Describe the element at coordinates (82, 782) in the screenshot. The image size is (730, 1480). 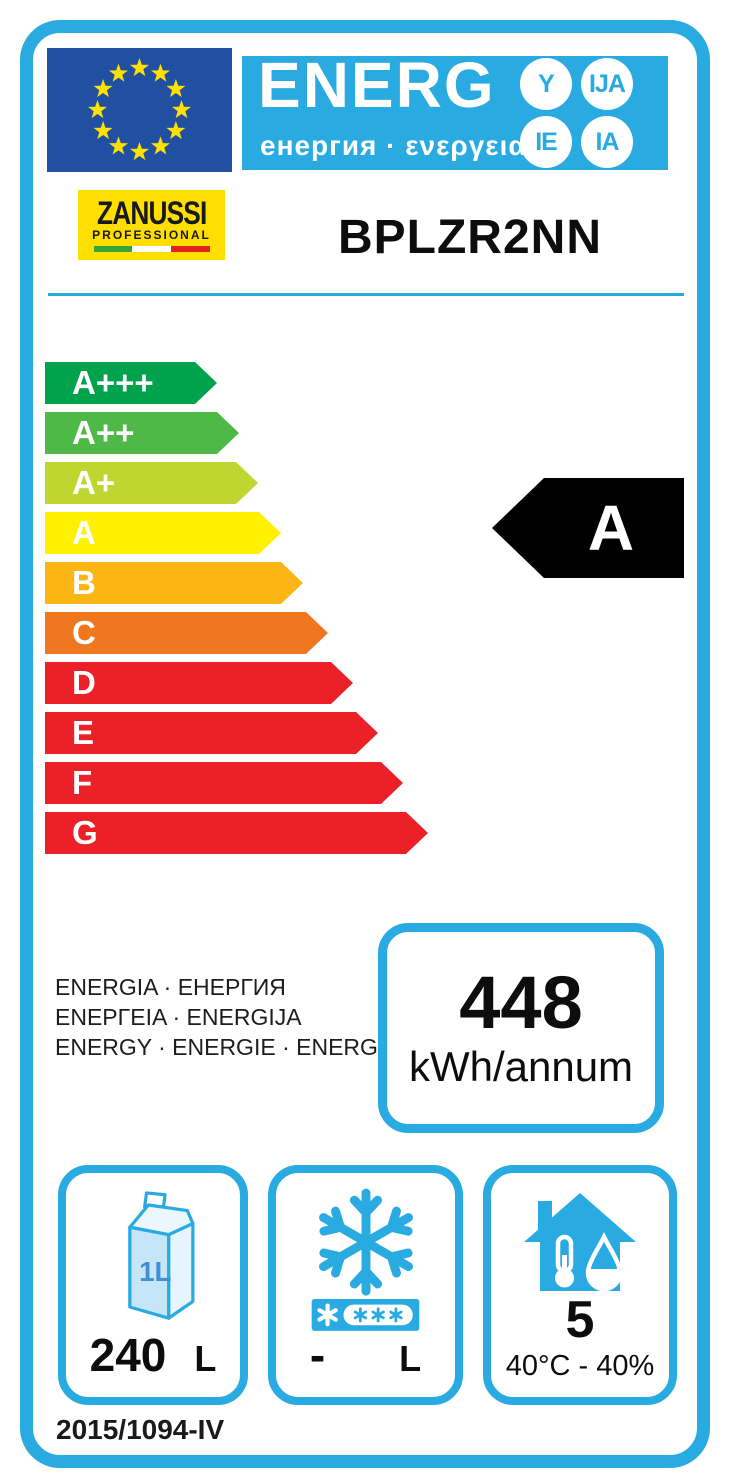
I see `rating-arrow-label: F` at that location.